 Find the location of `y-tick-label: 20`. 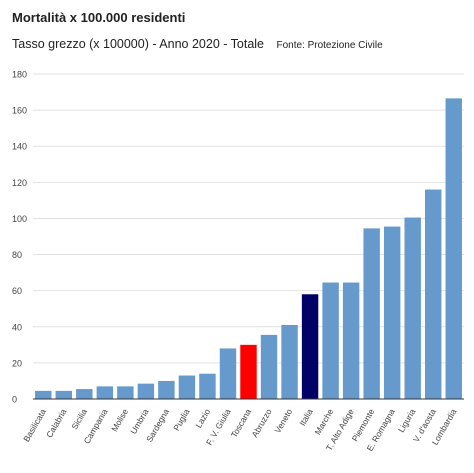

y-tick-label: 20 is located at coordinates (17, 363).